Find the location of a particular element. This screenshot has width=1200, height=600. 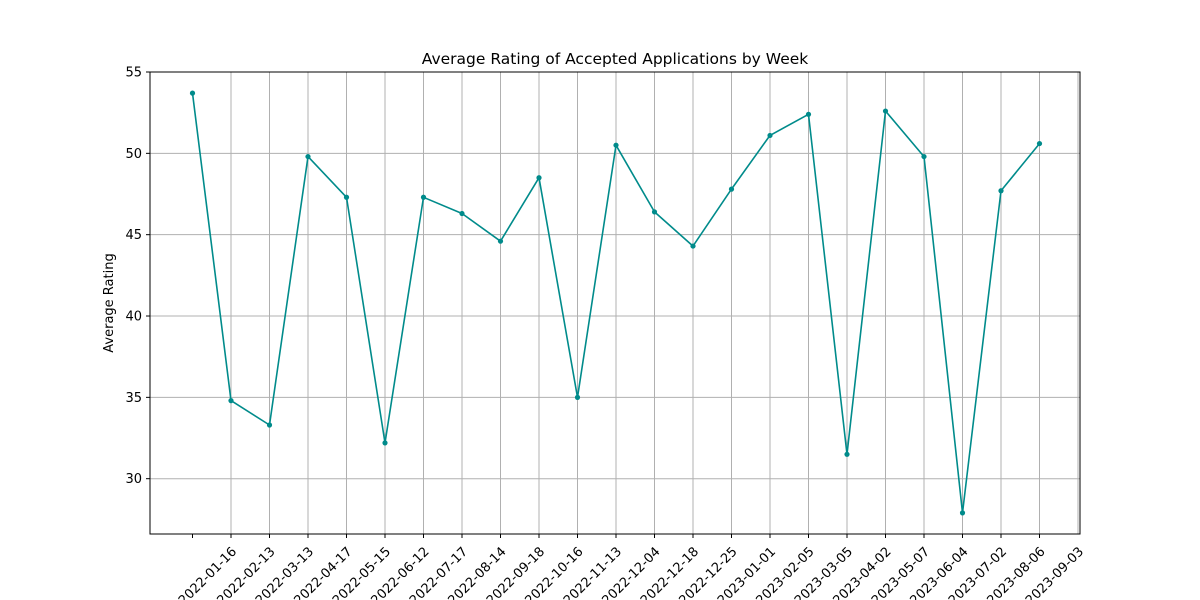

y-tick-label: 35 is located at coordinates (133, 398).